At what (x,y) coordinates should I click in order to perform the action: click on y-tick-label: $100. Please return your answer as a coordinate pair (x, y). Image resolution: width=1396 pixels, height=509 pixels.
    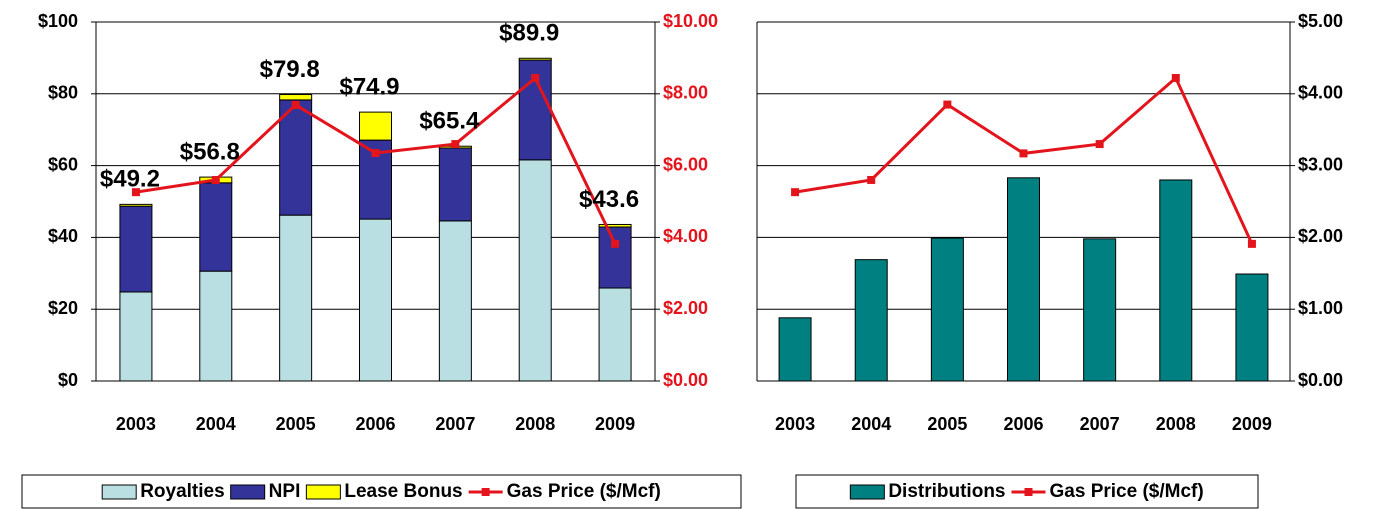
    Looking at the image, I should click on (58, 21).